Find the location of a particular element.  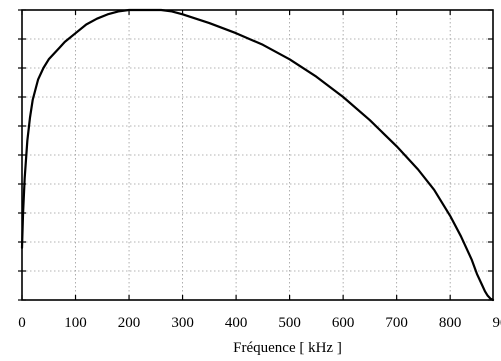

x-axis-label: Fréquence [ kHz ] is located at coordinates (287, 348).